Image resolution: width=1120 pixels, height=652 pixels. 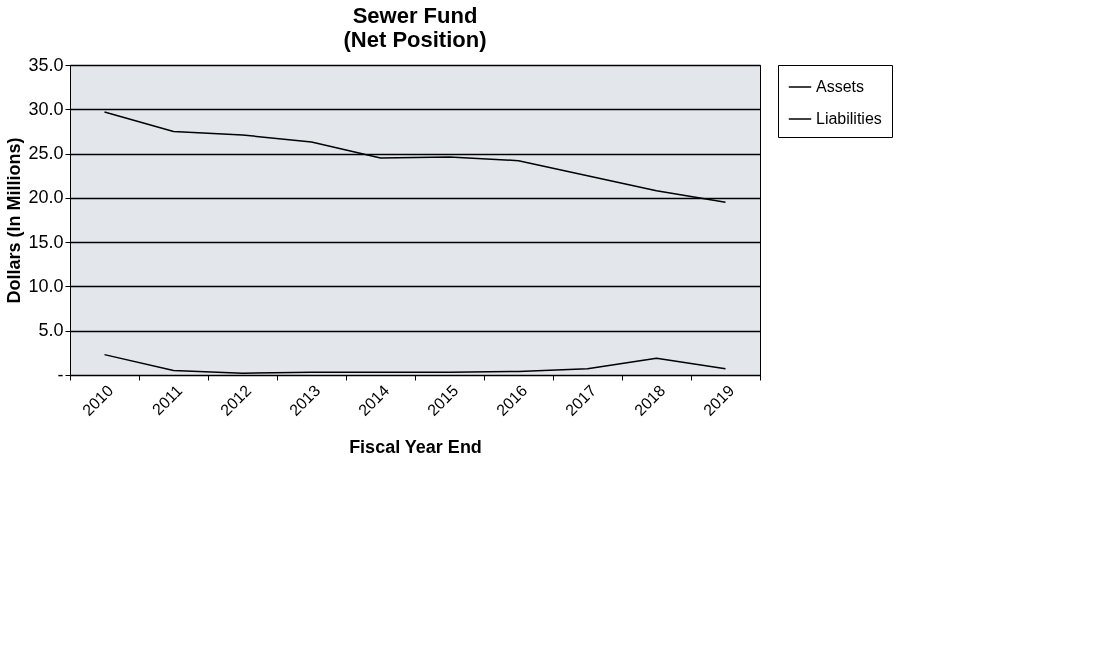 What do you see at coordinates (849, 118) in the screenshot?
I see `legend-label: Liabilities` at bounding box center [849, 118].